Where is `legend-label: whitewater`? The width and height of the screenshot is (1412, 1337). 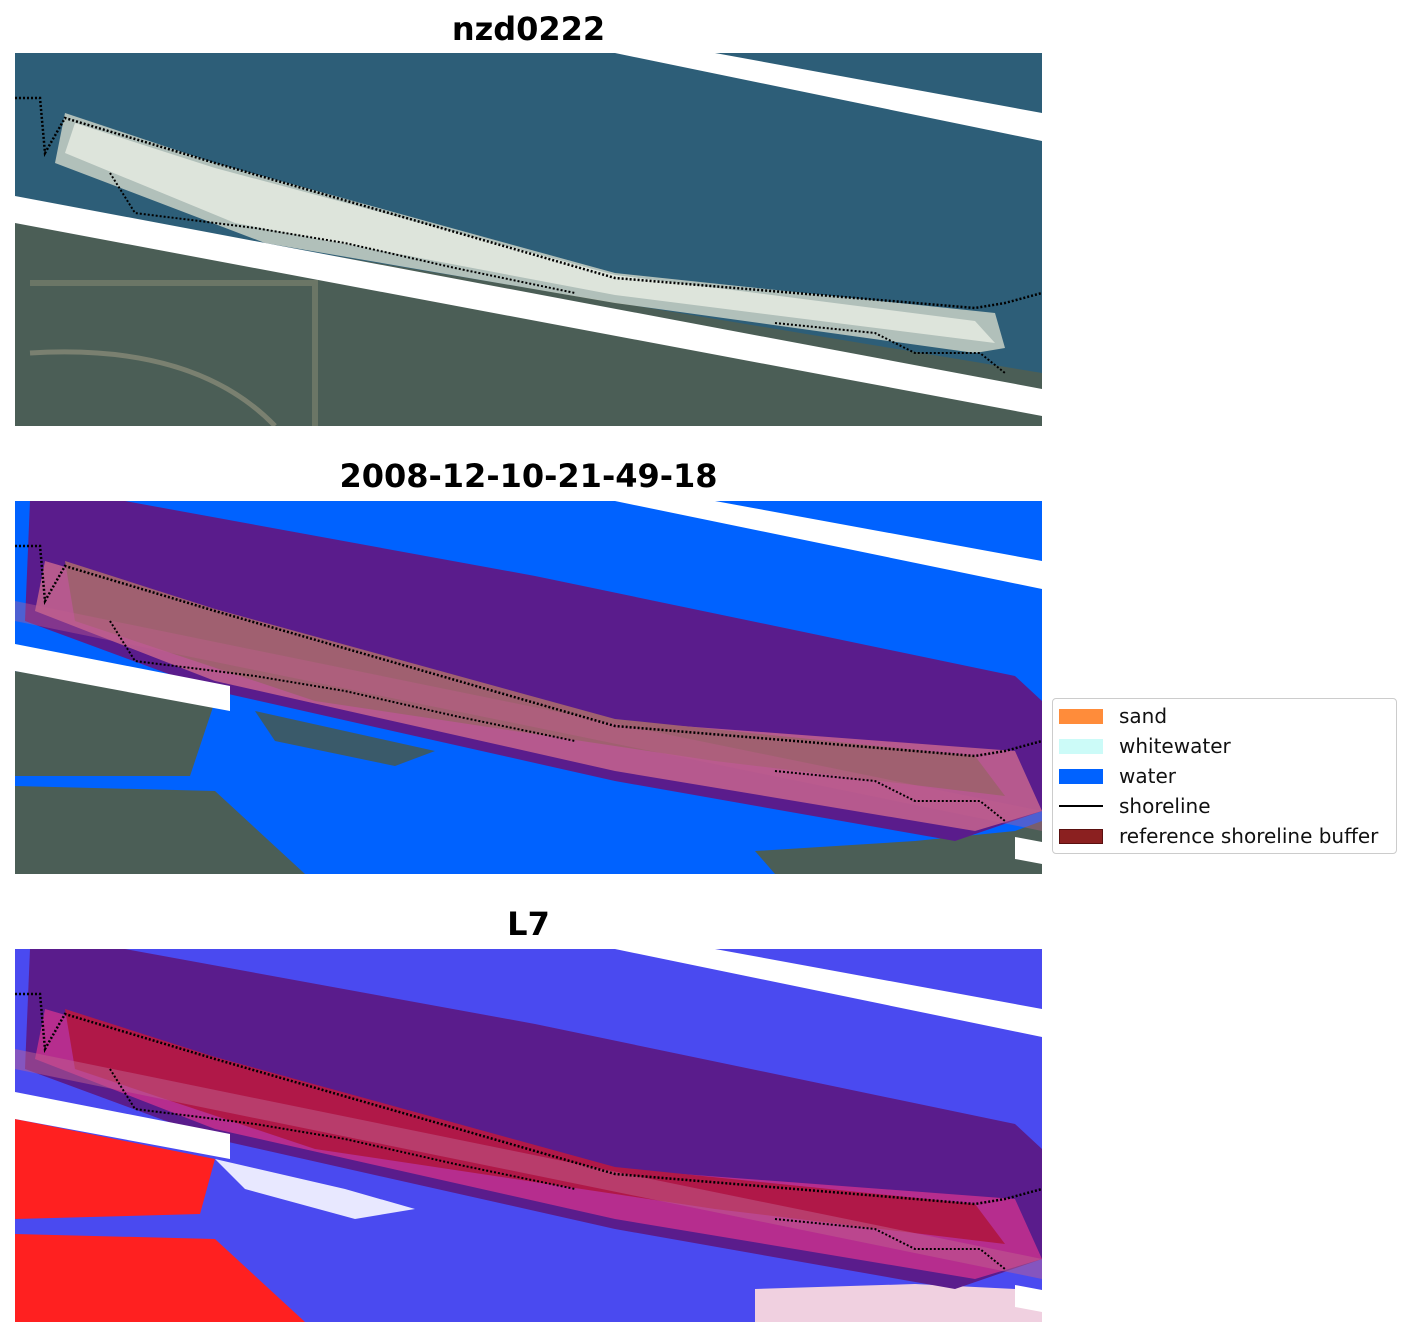 legend-label: whitewater is located at coordinates (1175, 746).